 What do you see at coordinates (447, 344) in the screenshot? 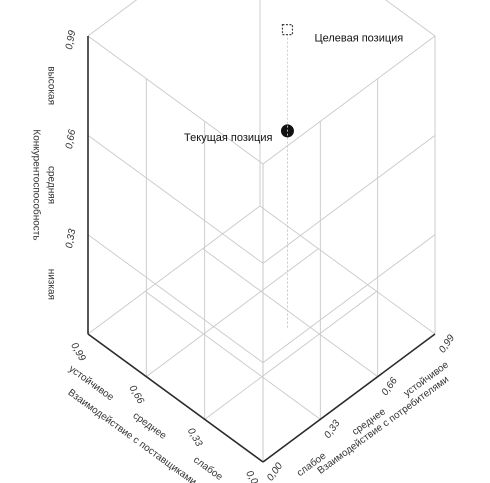
I see `x-tick-label: 0,99` at bounding box center [447, 344].